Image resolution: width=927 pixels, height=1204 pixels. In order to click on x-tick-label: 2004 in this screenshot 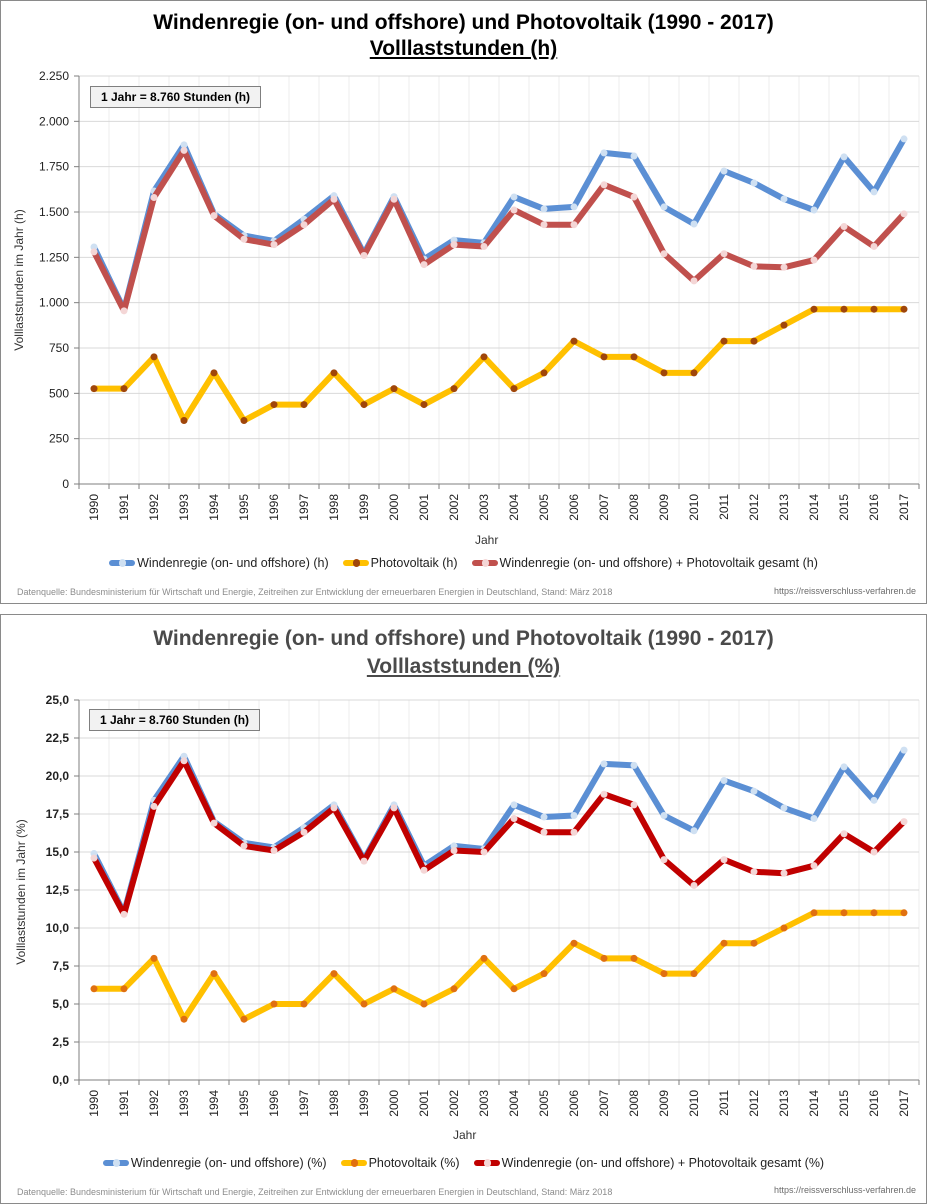, I will do `click(514, 1103)`.